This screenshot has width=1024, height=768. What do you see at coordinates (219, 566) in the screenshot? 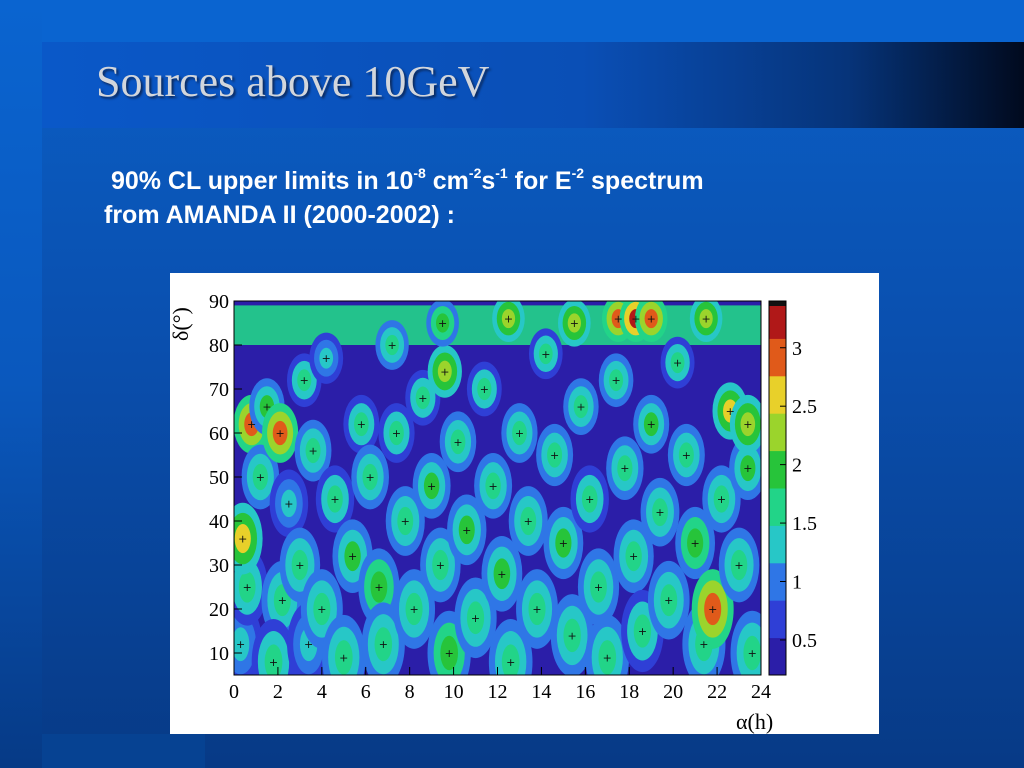
I see `y-tick-label: 30` at bounding box center [219, 566].